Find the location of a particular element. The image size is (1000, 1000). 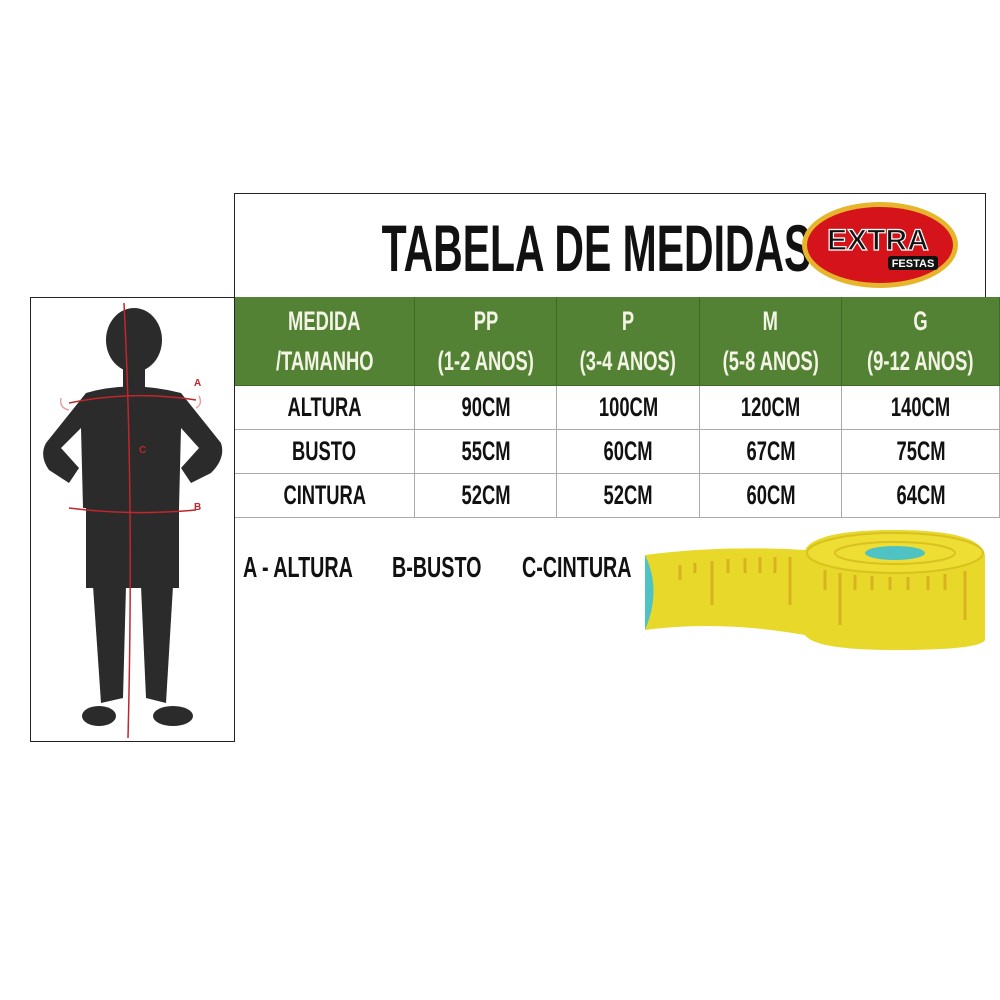

cell-text: 100CM is located at coordinates (628, 407).